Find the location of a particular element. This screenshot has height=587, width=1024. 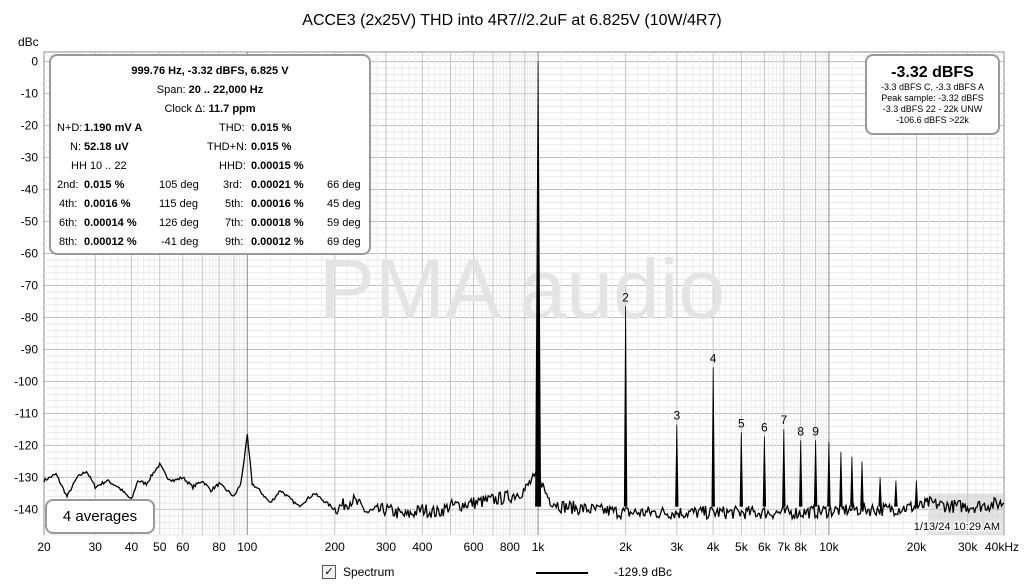

hhd-value: 0.00015 % is located at coordinates (277, 166).